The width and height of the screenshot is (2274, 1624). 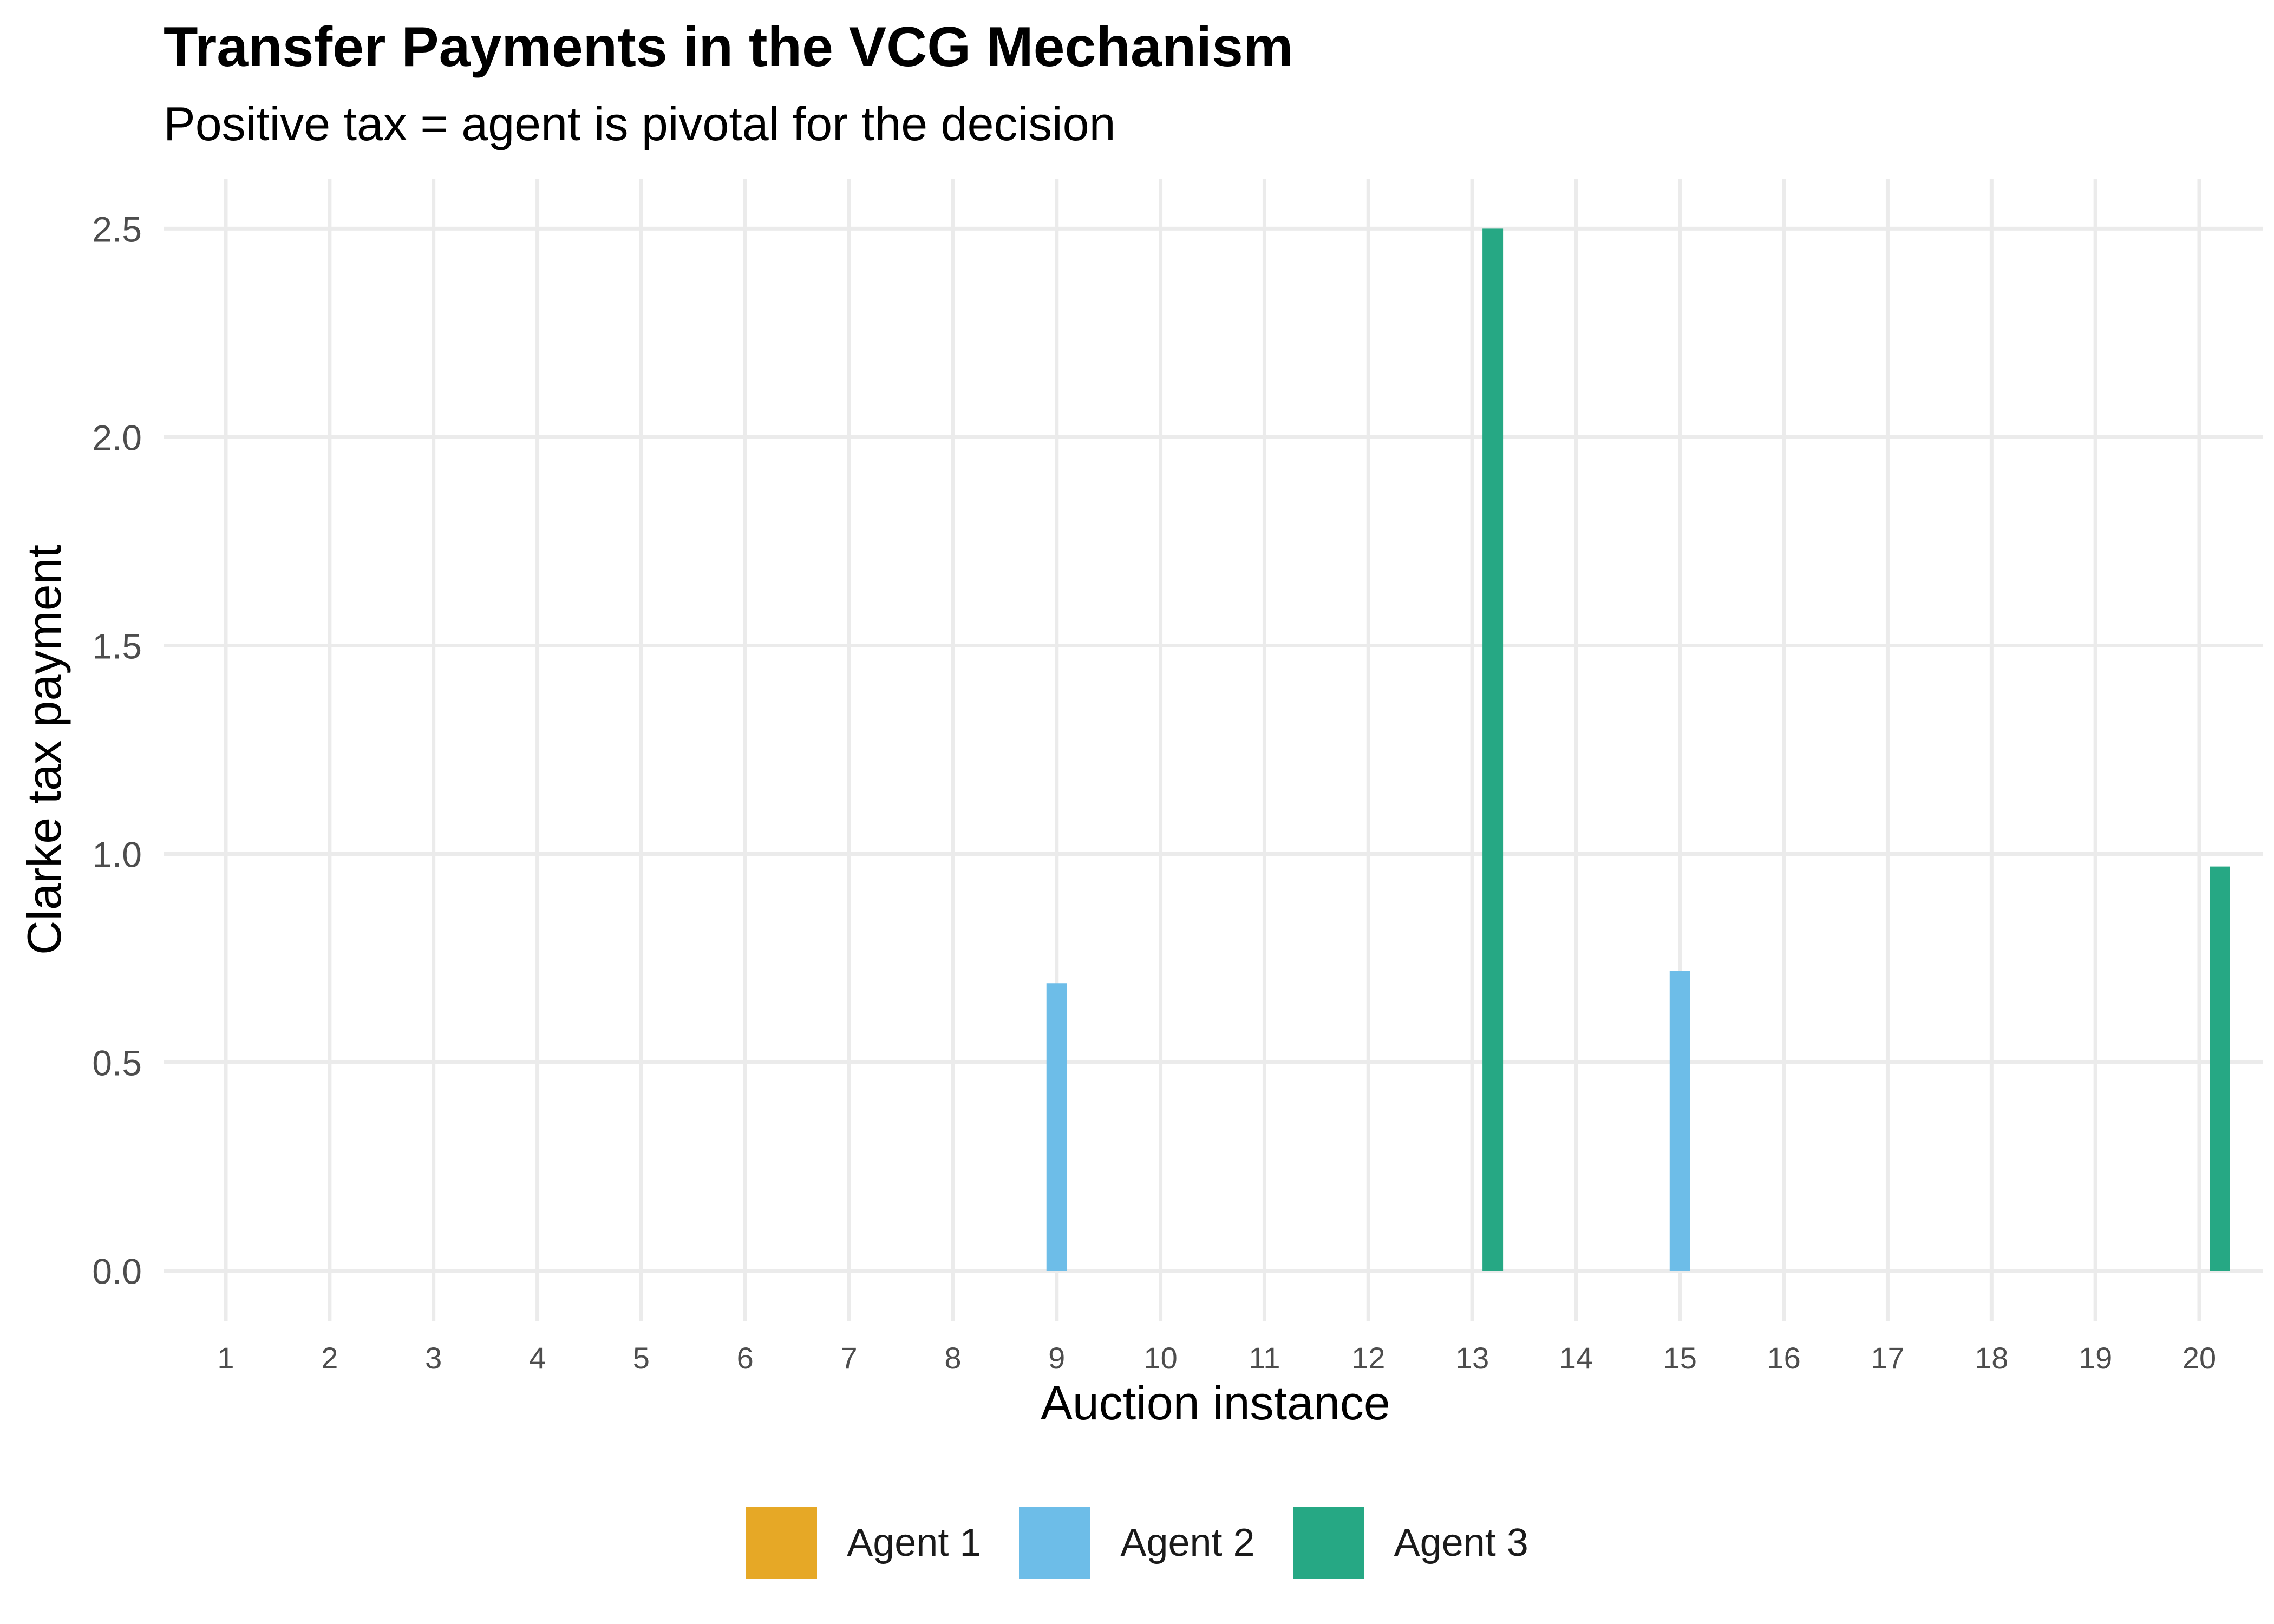 I want to click on x-tick-label: 10, so click(x=1160, y=1358).